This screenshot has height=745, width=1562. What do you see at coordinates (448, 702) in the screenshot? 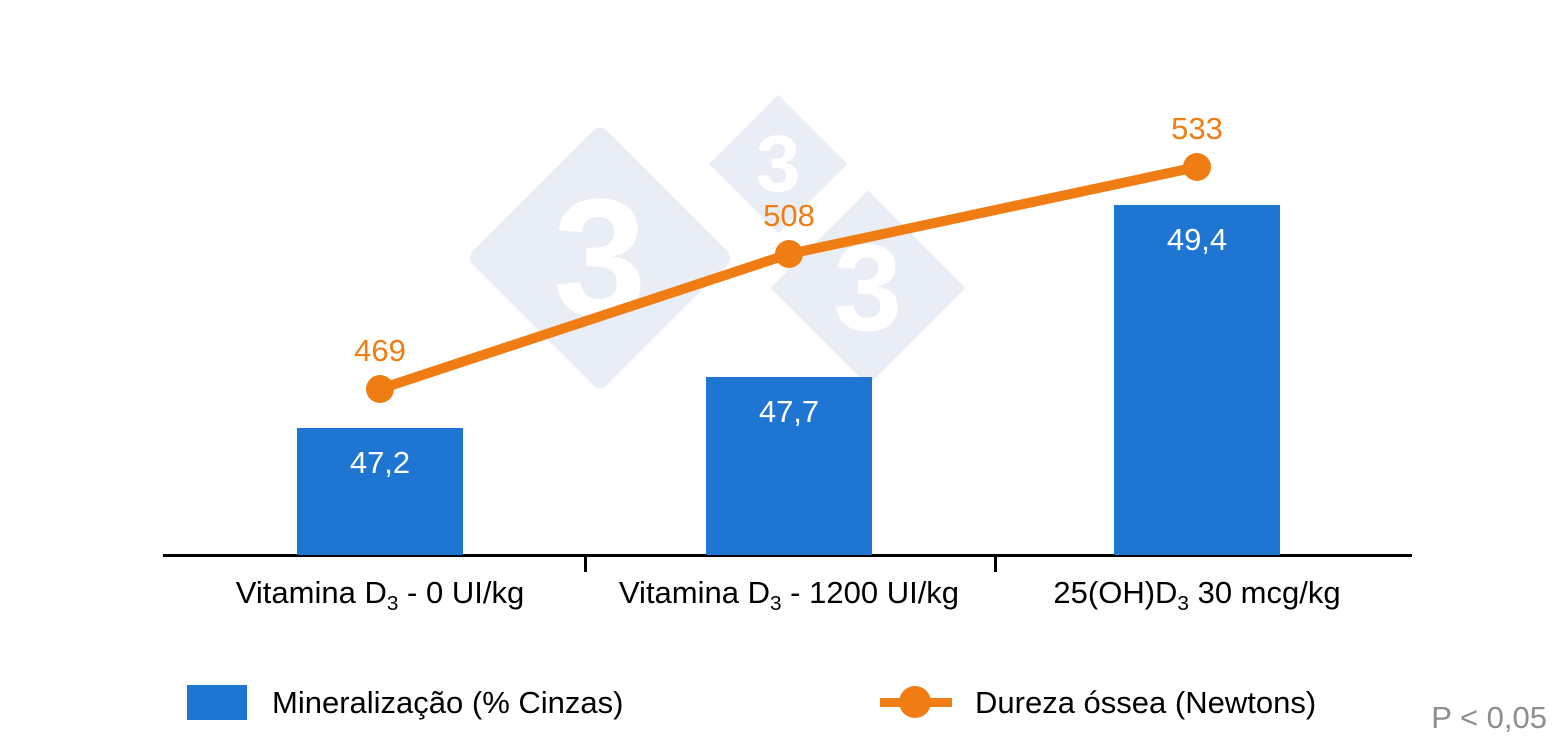
I see `bar-legend-label: Mineralização (% Cinzas)` at bounding box center [448, 702].